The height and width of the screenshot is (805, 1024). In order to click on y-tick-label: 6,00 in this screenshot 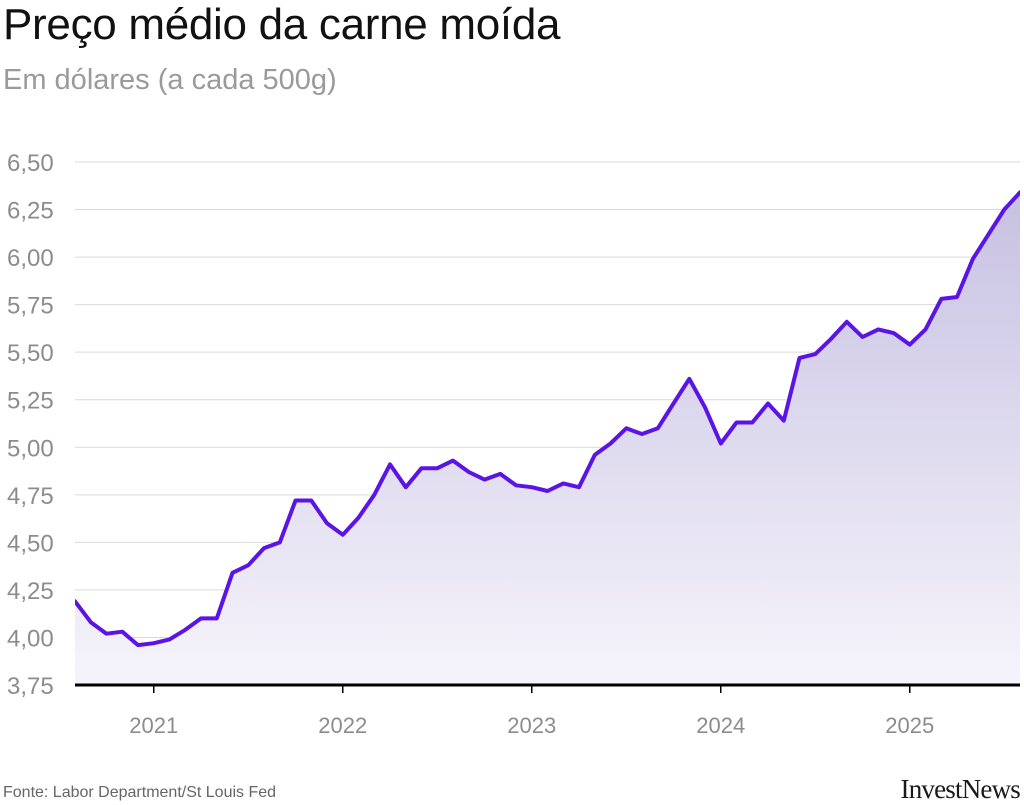, I will do `click(30, 258)`.